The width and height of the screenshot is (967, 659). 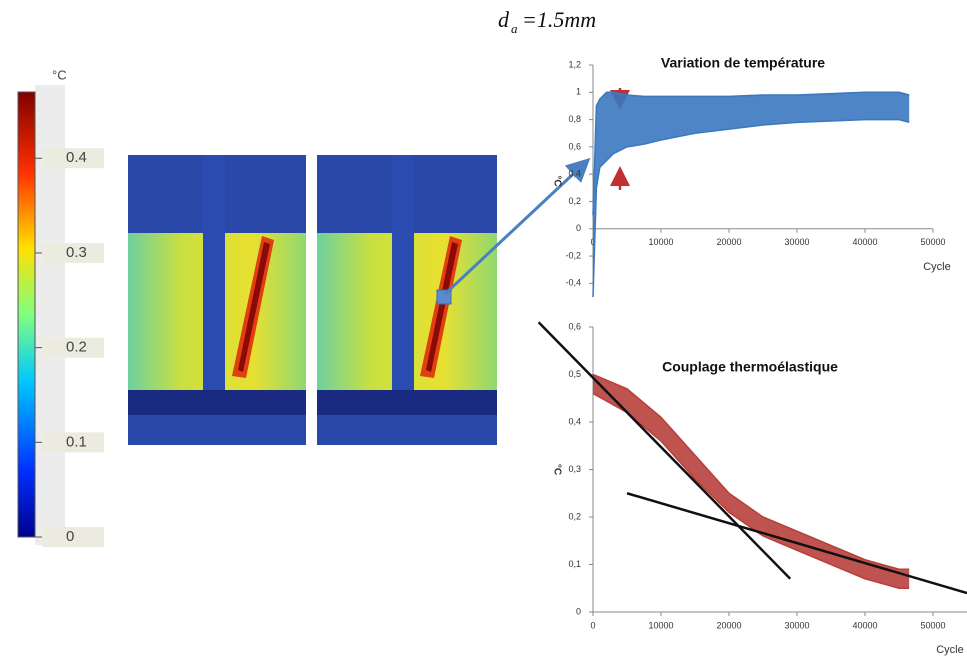 I want to click on x-tick-label: 0, so click(x=592, y=625).